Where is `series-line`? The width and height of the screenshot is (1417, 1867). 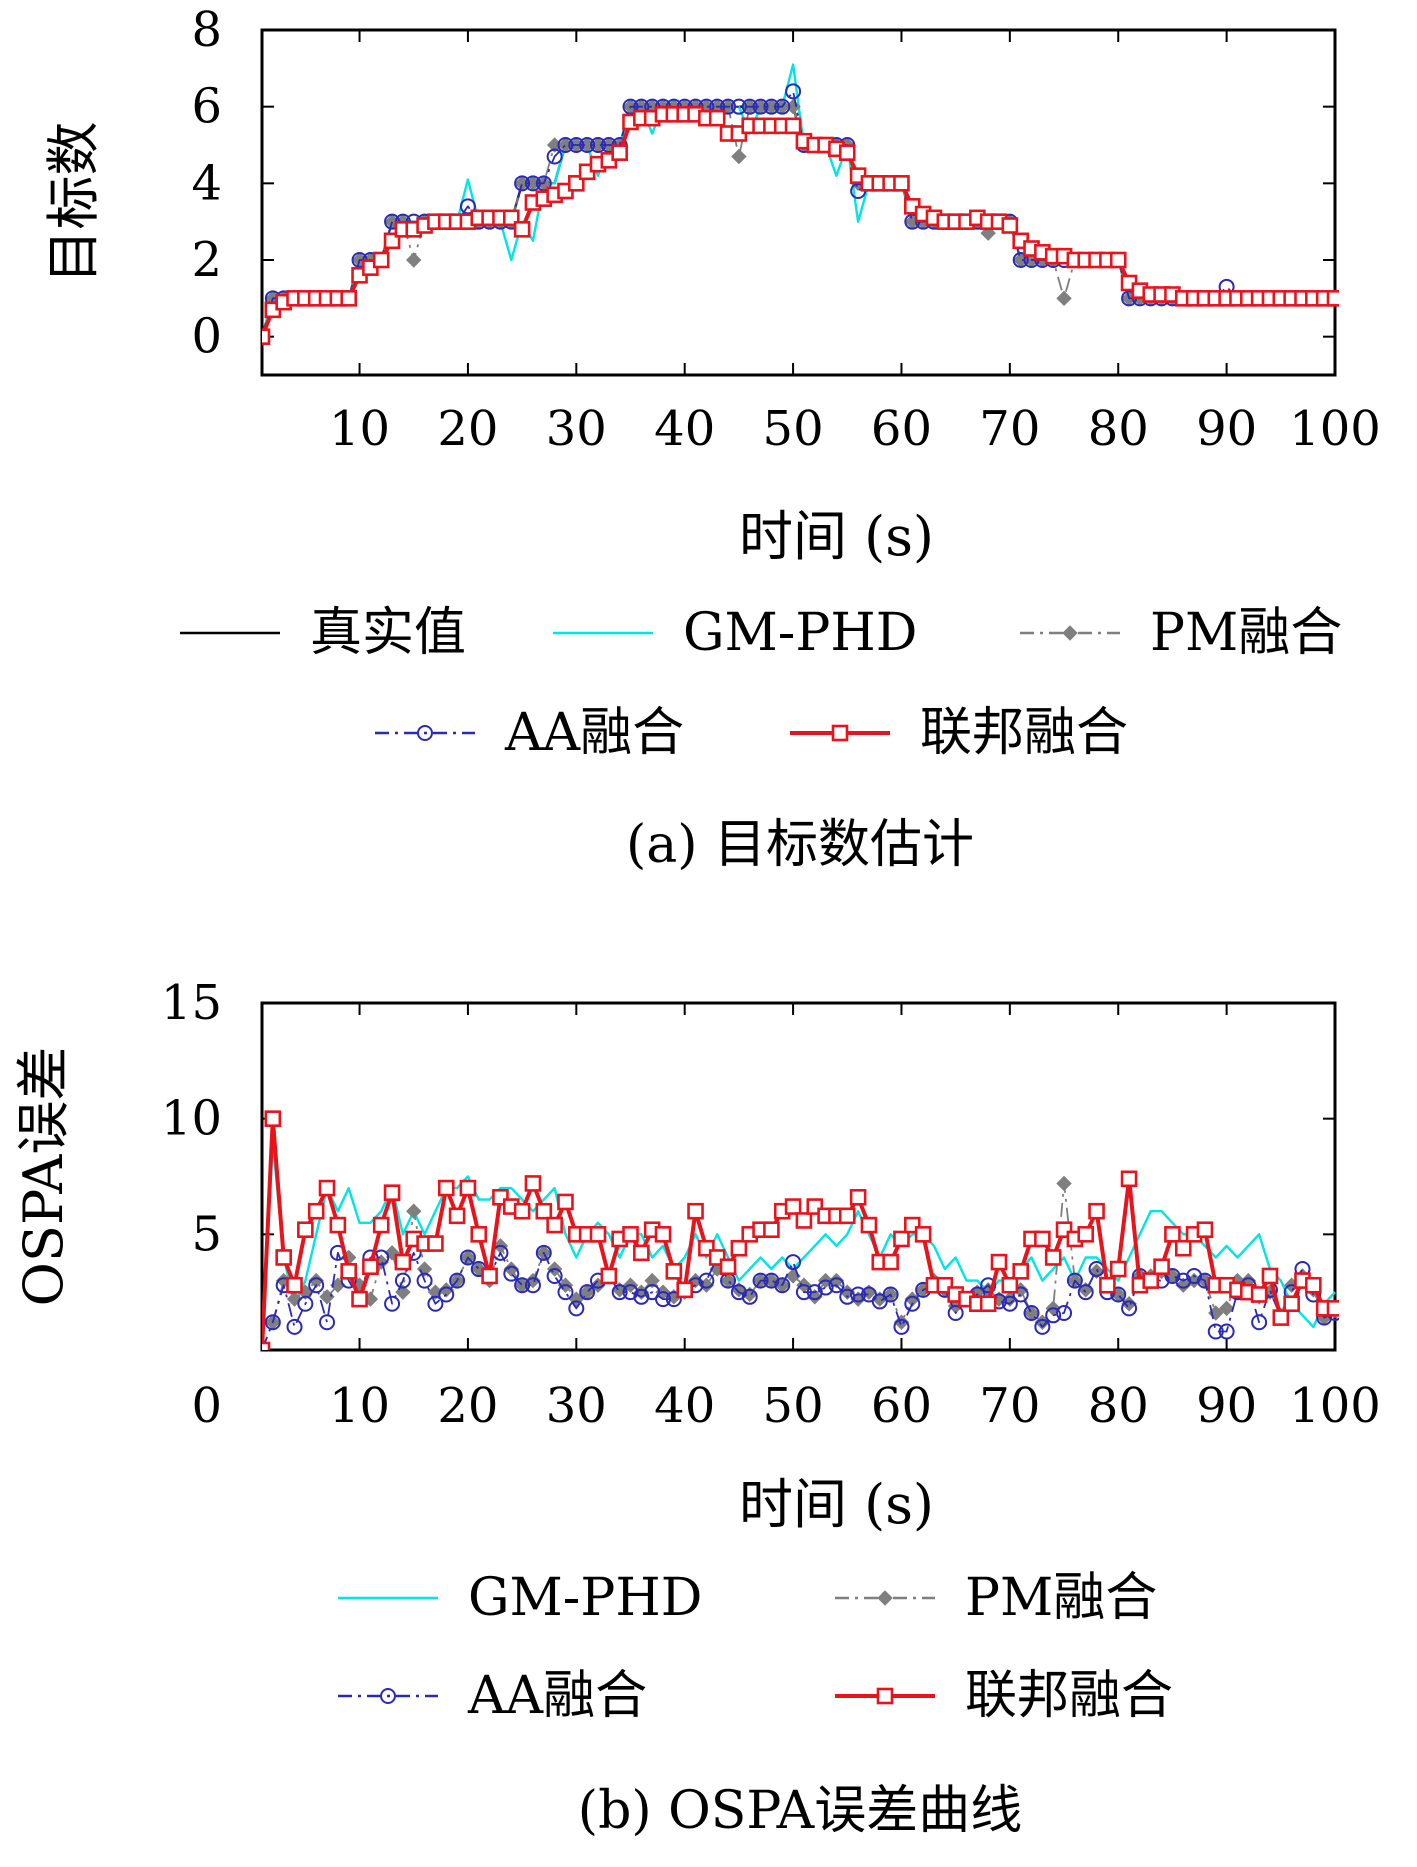
series-line is located at coordinates (799, 1245).